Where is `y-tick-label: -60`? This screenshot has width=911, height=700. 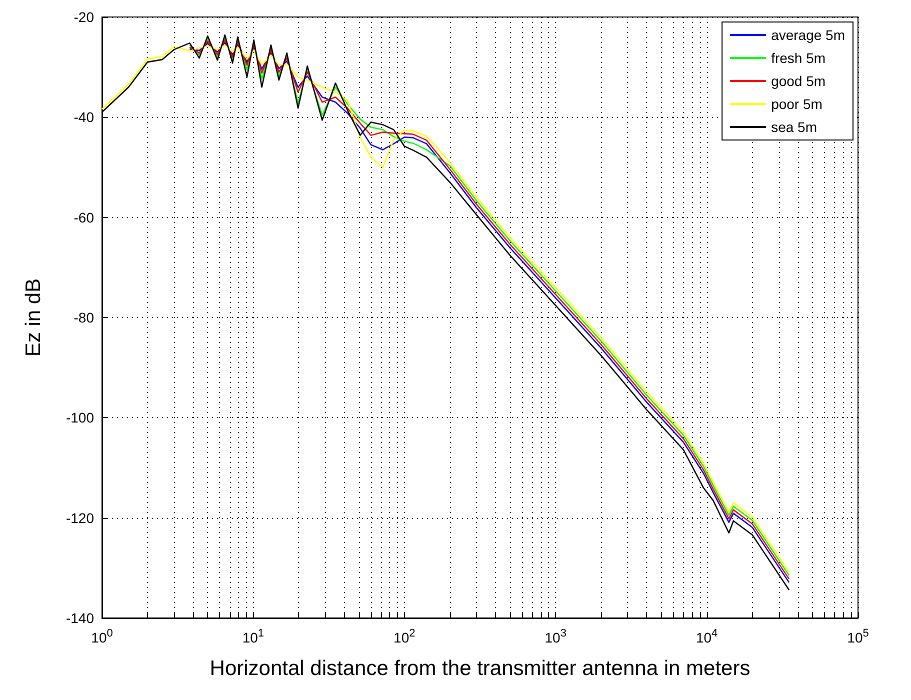 y-tick-label: -60 is located at coordinates (84, 217).